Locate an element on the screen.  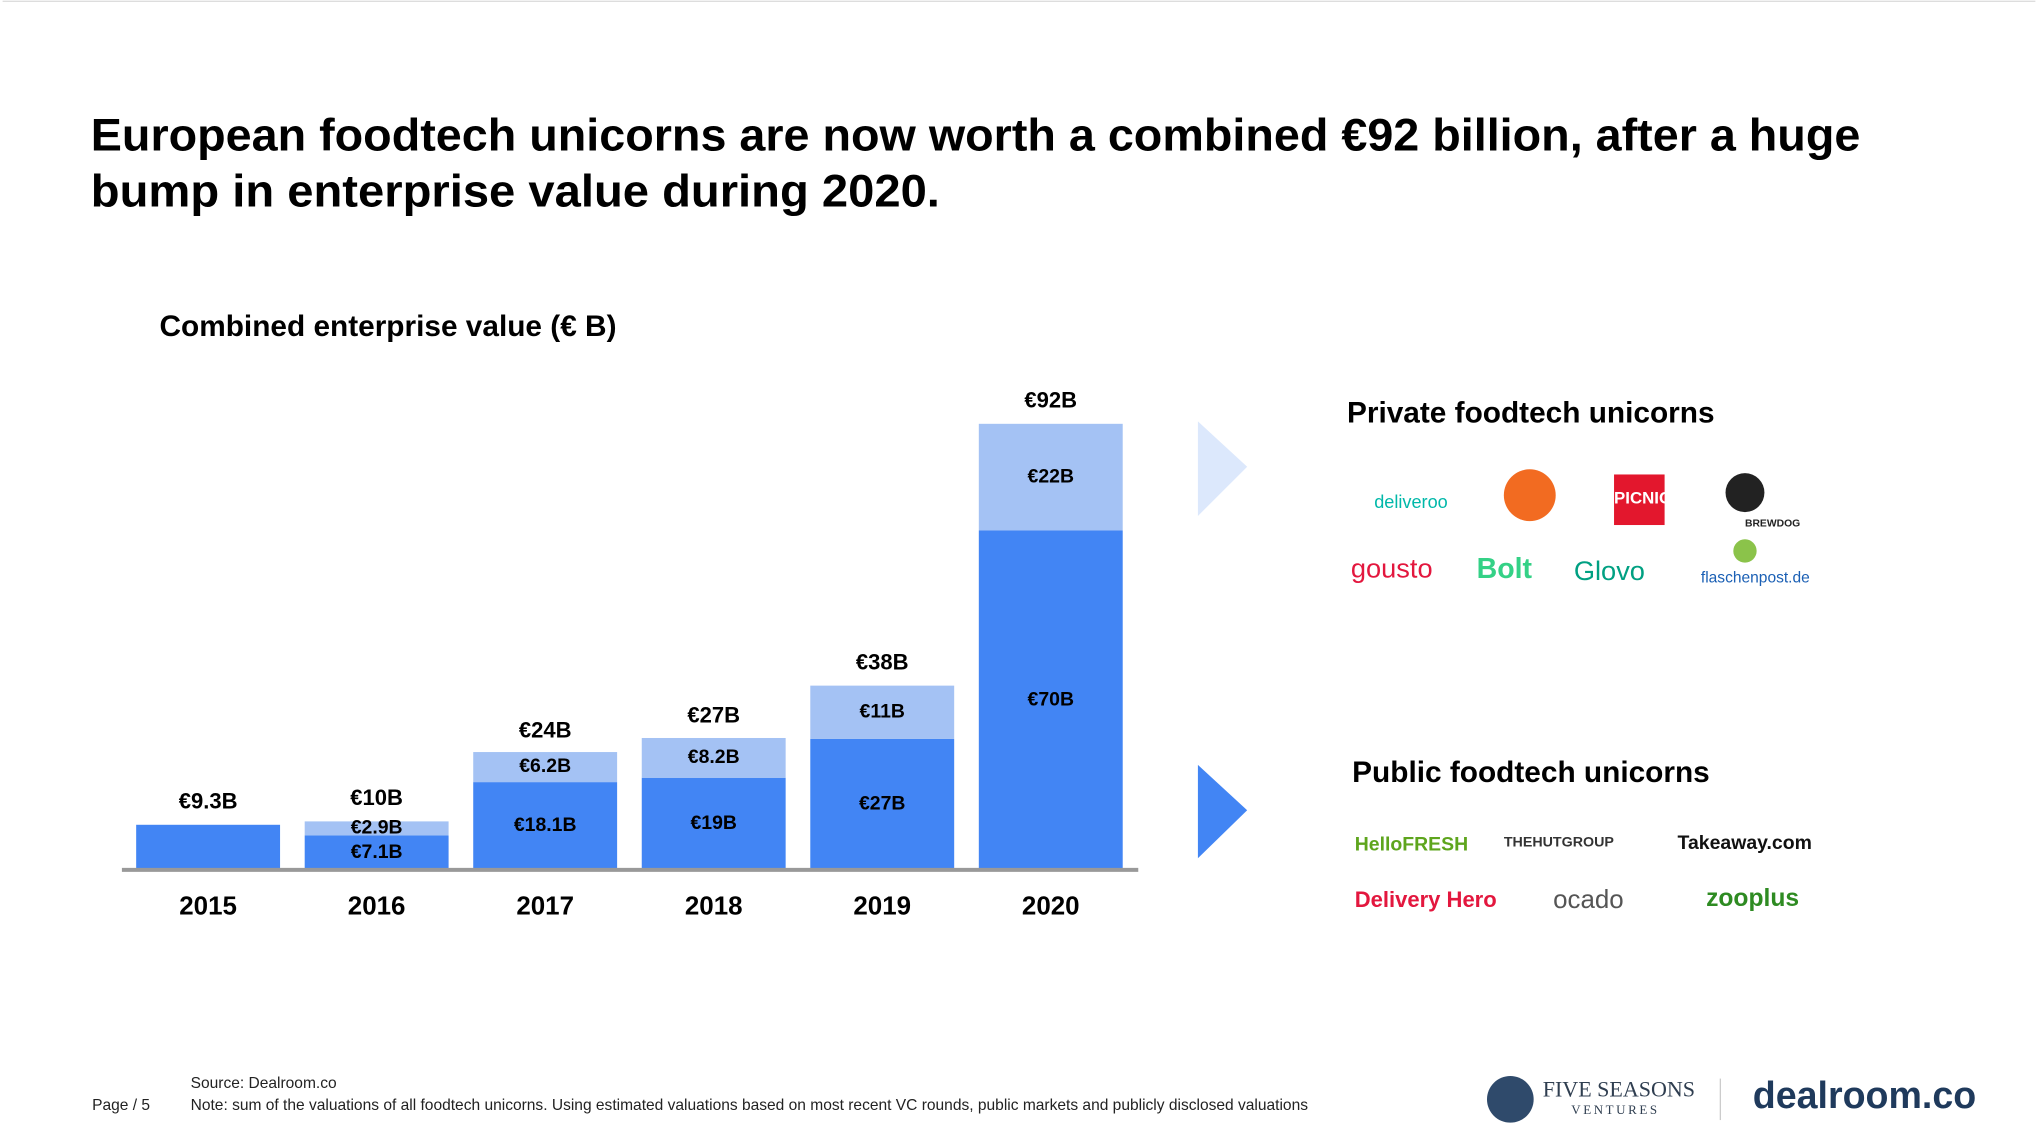
logo: PICNIC is located at coordinates (1642, 498).